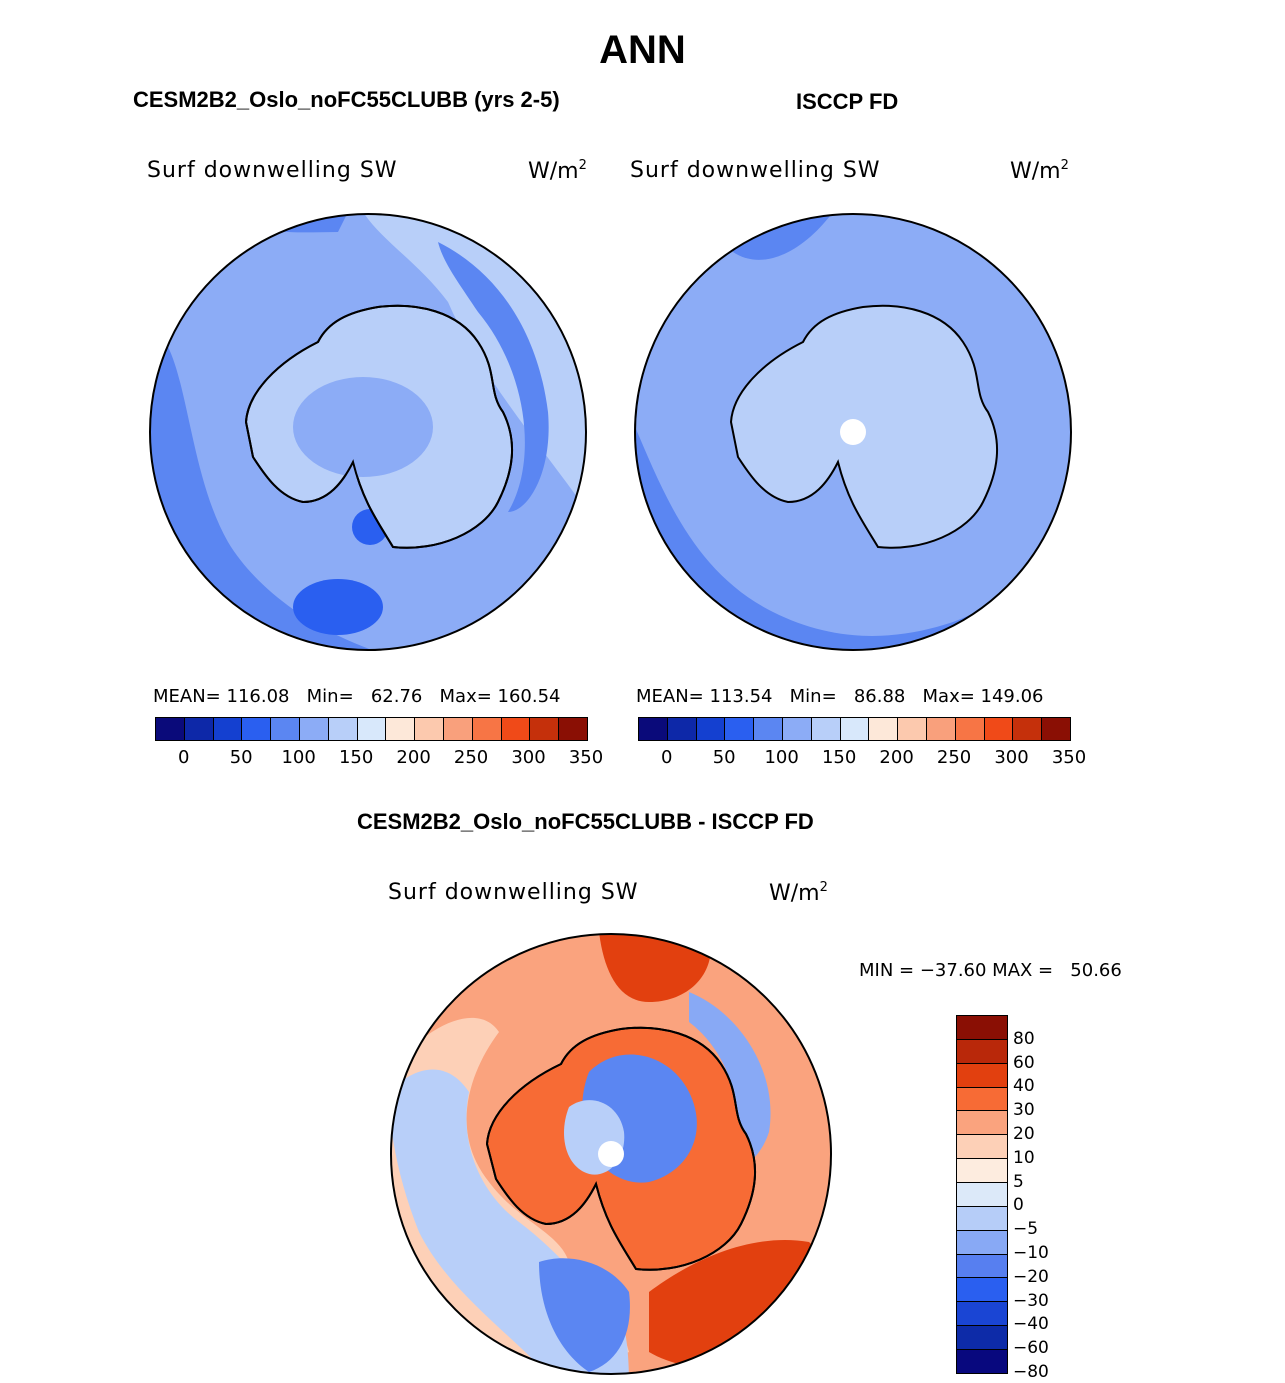  What do you see at coordinates (1039, 171) in the screenshot?
I see `obs-units: W/m2` at bounding box center [1039, 171].